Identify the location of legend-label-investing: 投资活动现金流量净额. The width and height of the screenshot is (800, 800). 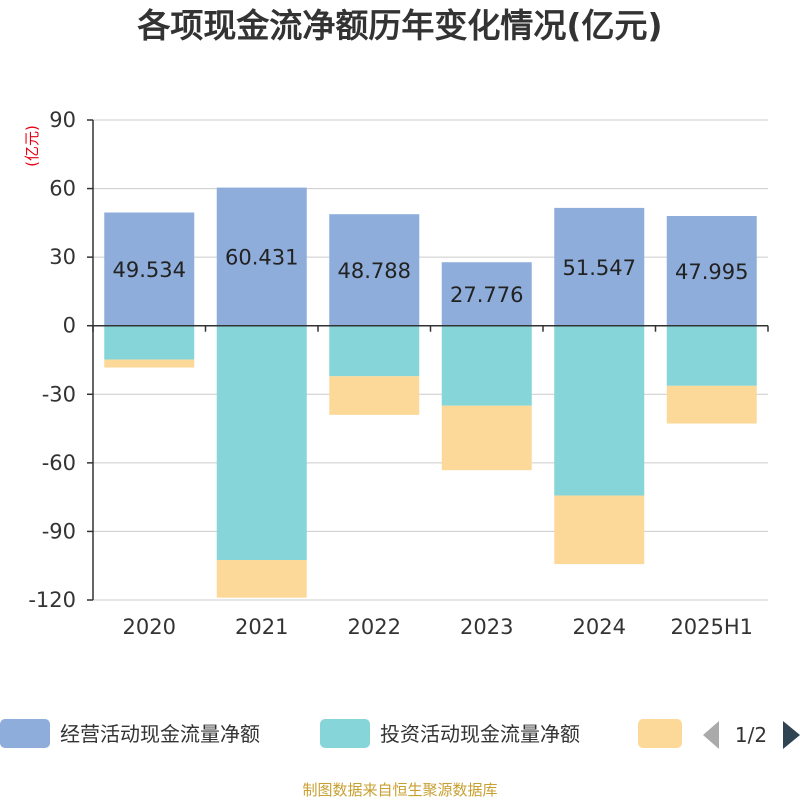
(480, 734).